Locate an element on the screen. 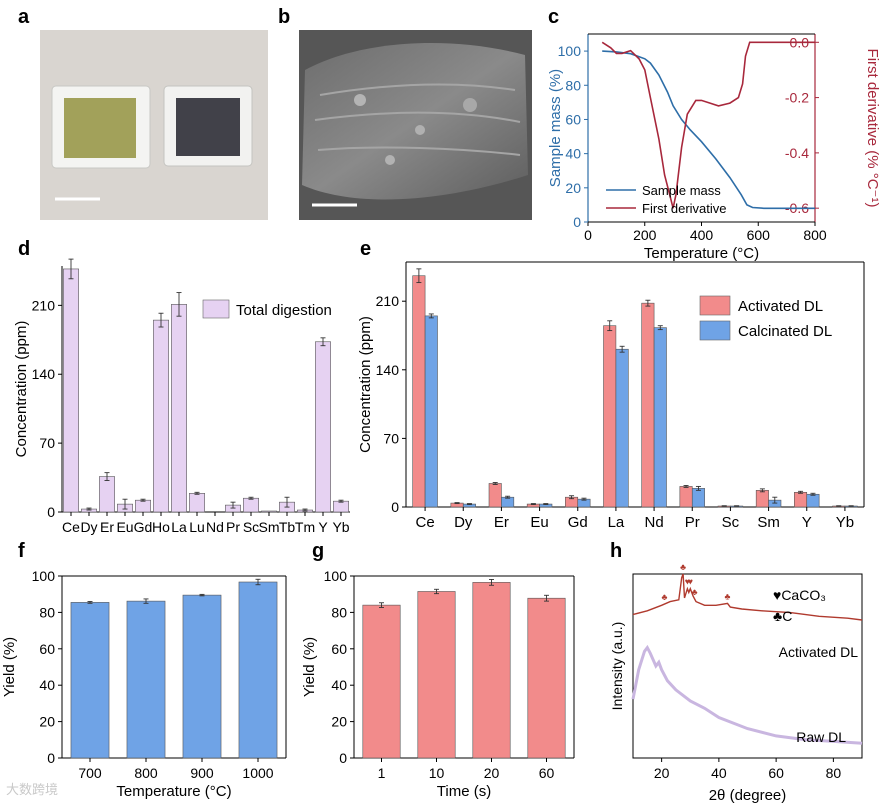  x-tick-label-800: 800 is located at coordinates (146, 773).